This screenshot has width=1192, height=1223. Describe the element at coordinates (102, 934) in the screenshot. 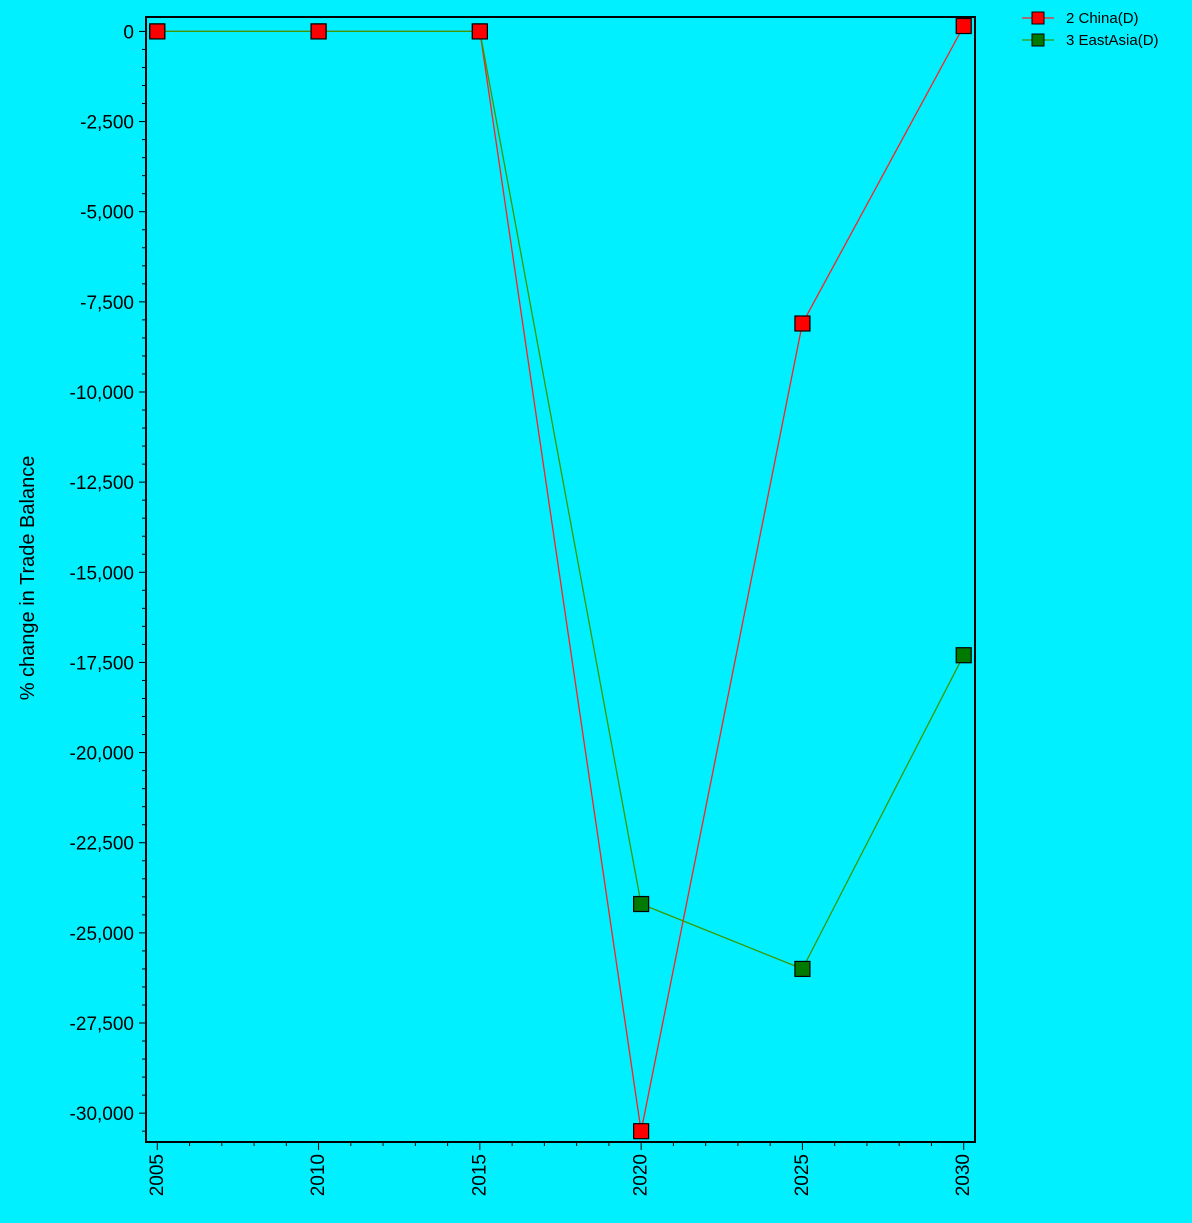

I see `y-tick-label: -25,000` at that location.